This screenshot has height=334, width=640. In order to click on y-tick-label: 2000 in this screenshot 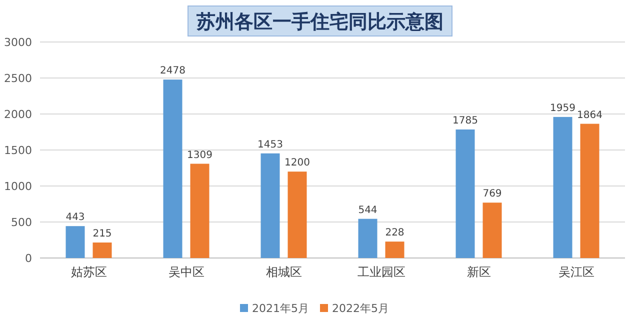, I will do `click(18, 114)`.